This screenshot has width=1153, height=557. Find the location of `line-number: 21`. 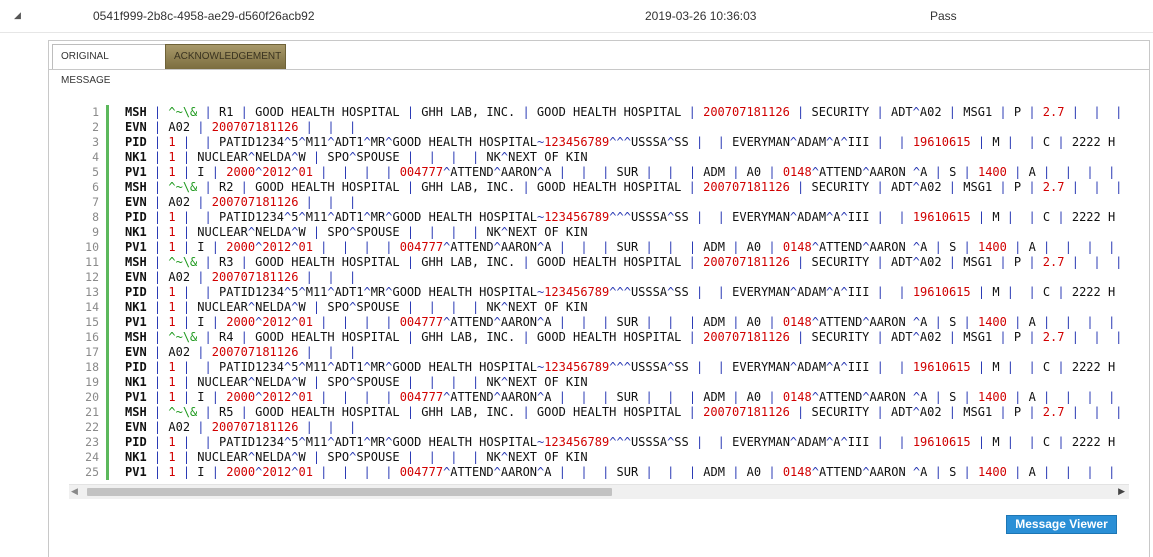

line-number: 21 is located at coordinates (92, 412).